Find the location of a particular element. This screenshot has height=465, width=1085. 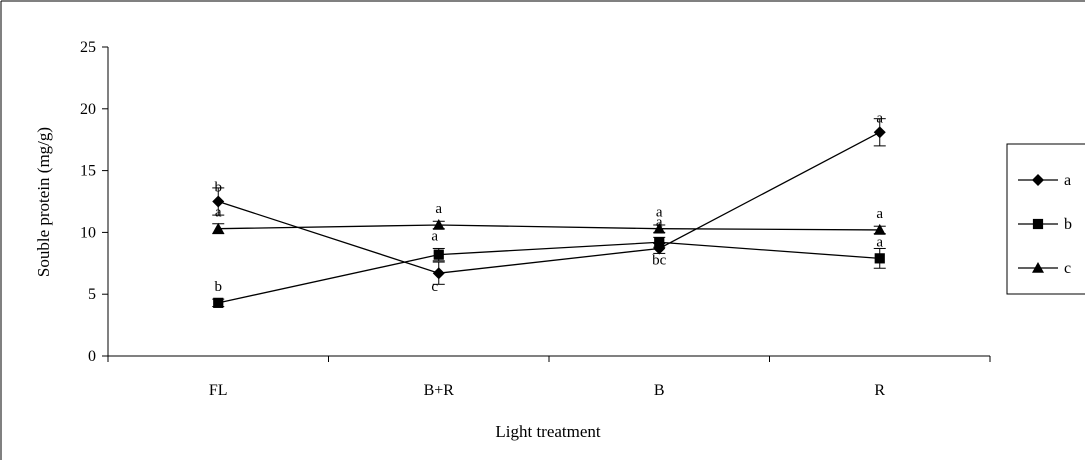

legend-label: b is located at coordinates (1068, 224).